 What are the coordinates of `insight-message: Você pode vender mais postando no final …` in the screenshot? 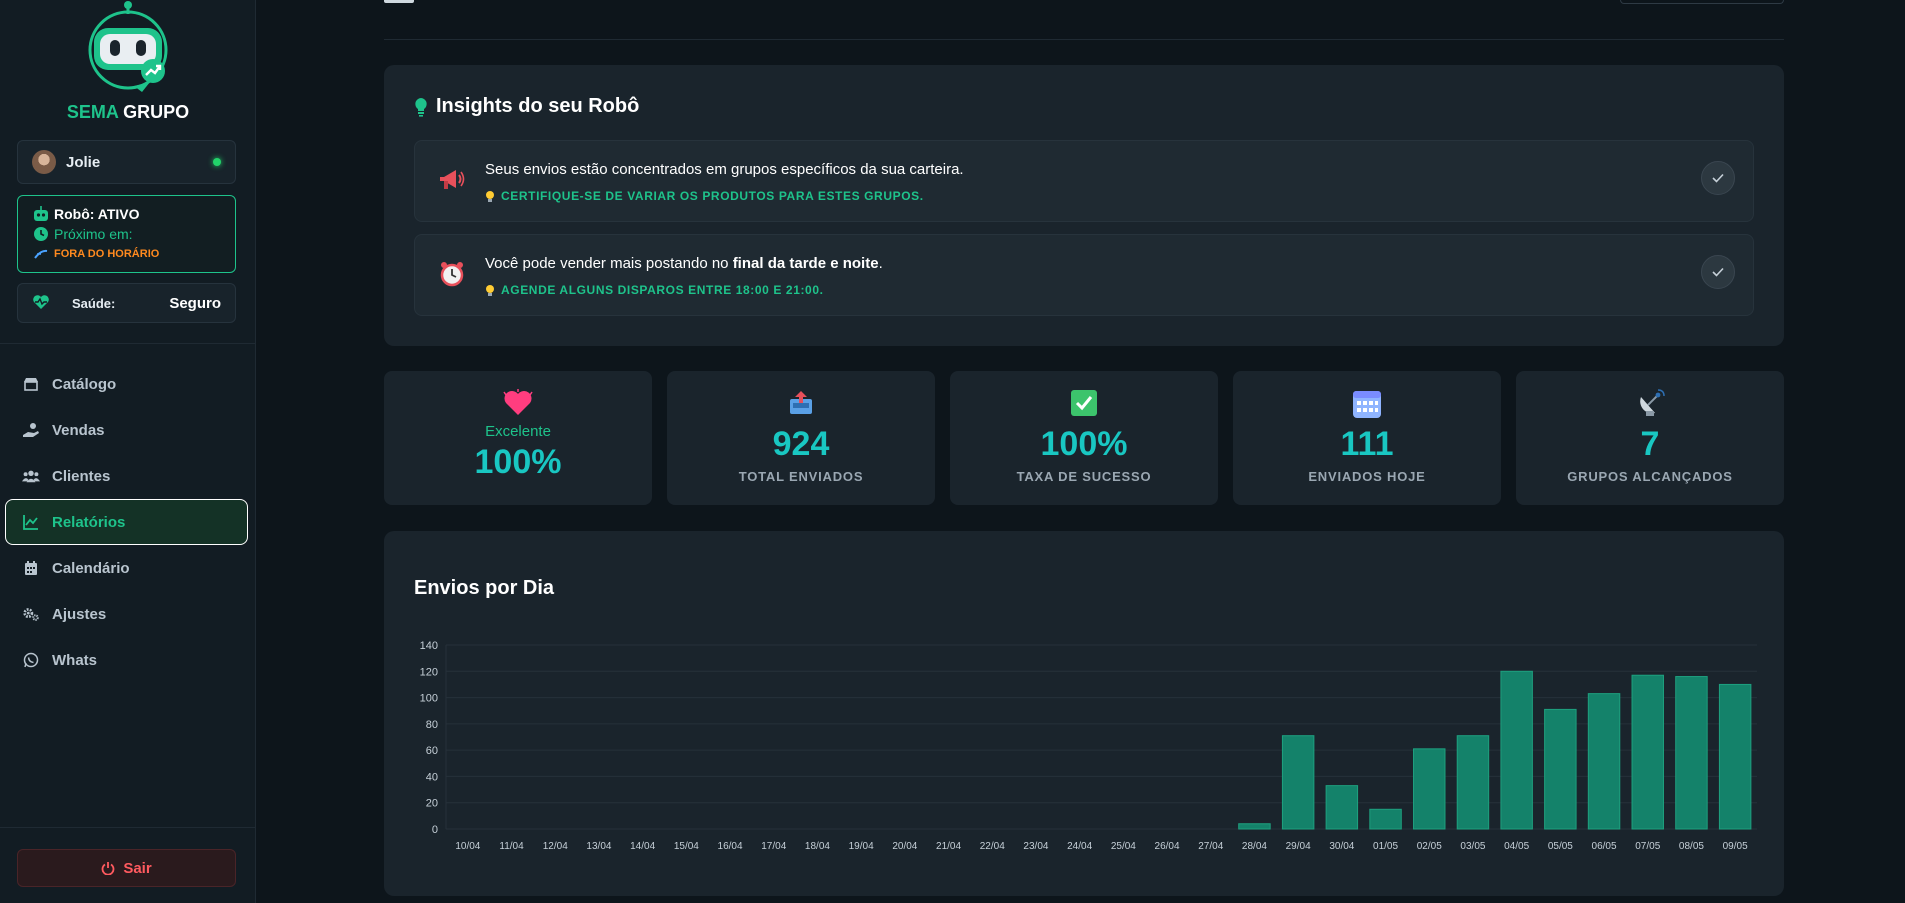 It's located at (684, 263).